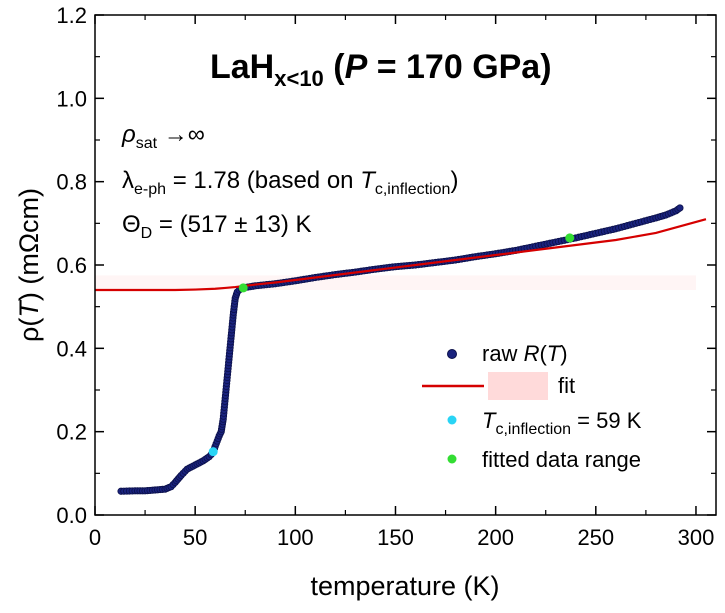 Image resolution: width=725 pixels, height=613 pixels. What do you see at coordinates (562, 423) in the screenshot?
I see `legend-inflection-label: Tc,inflection = 59 K` at bounding box center [562, 423].